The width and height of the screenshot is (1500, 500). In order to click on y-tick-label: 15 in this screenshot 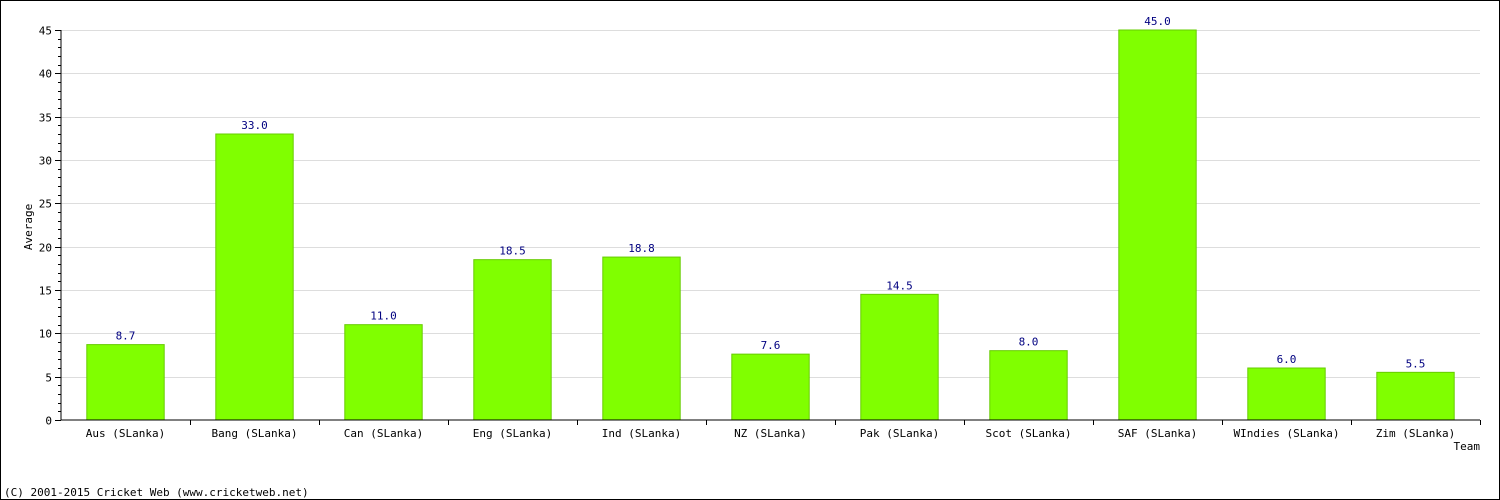, I will do `click(45, 291)`.